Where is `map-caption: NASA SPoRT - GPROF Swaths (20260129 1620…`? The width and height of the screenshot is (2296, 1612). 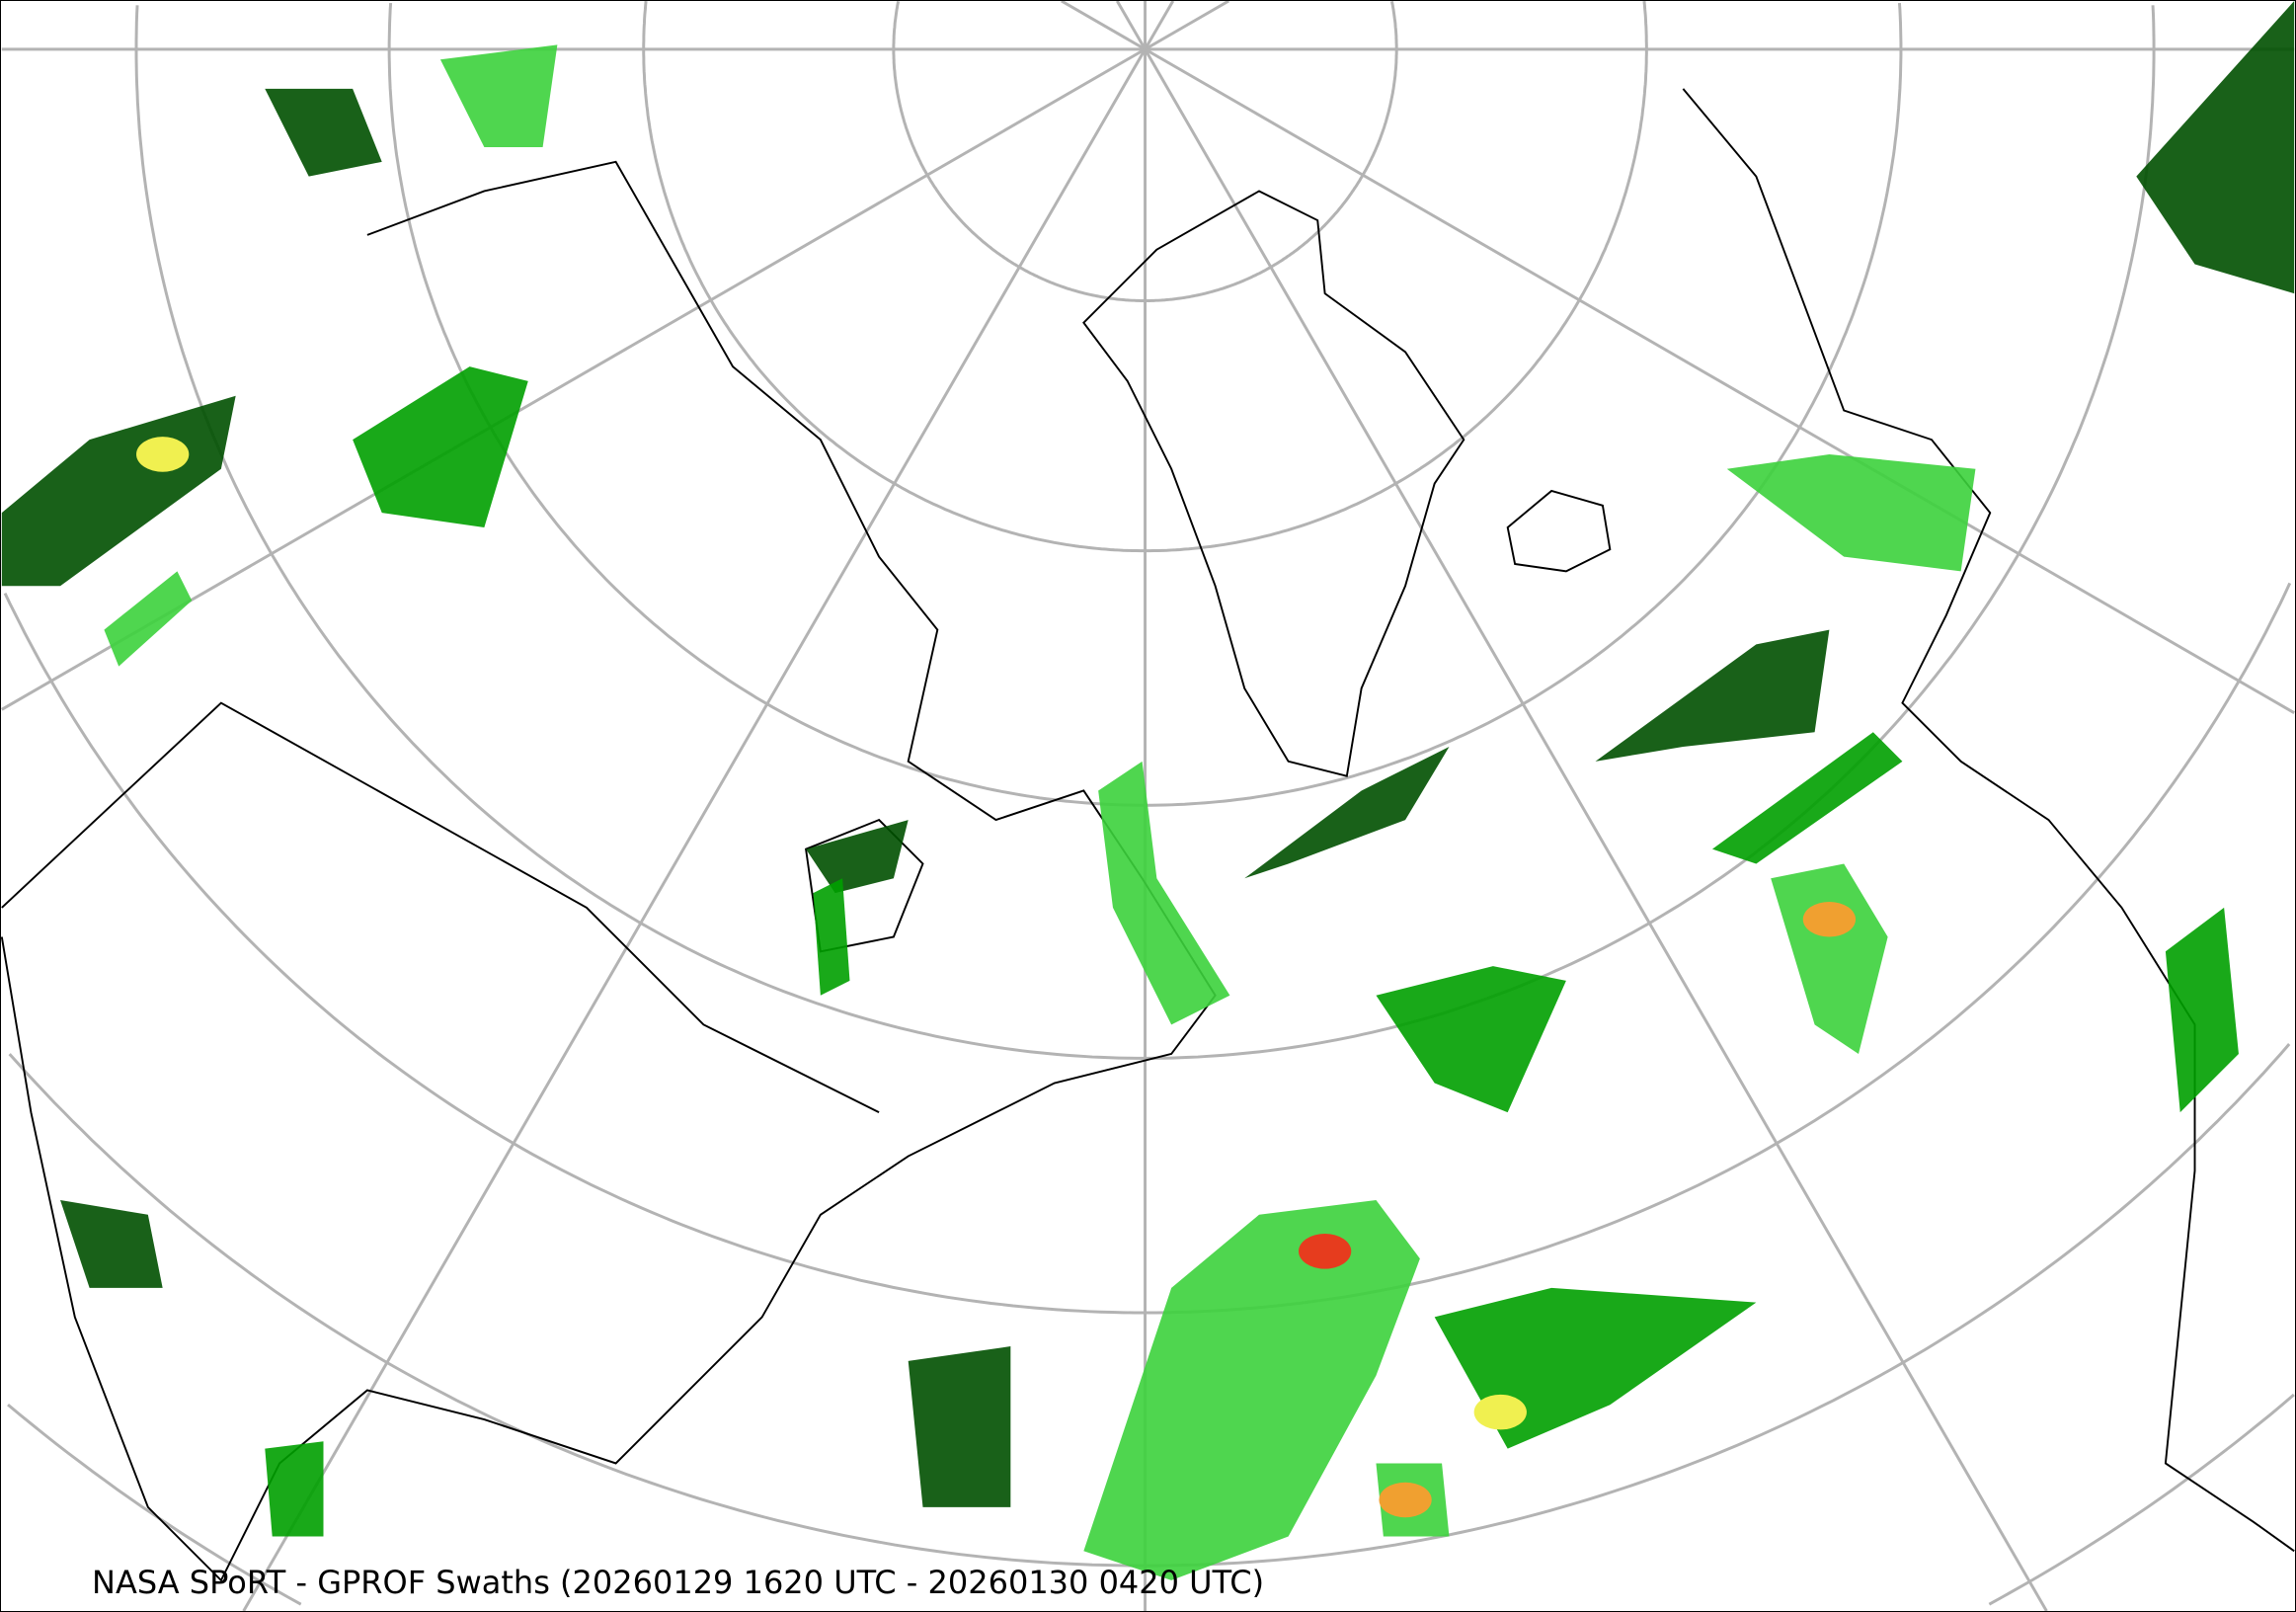 map-caption: NASA SPoRT - GPROF Swaths (20260129 1620… is located at coordinates (678, 1582).